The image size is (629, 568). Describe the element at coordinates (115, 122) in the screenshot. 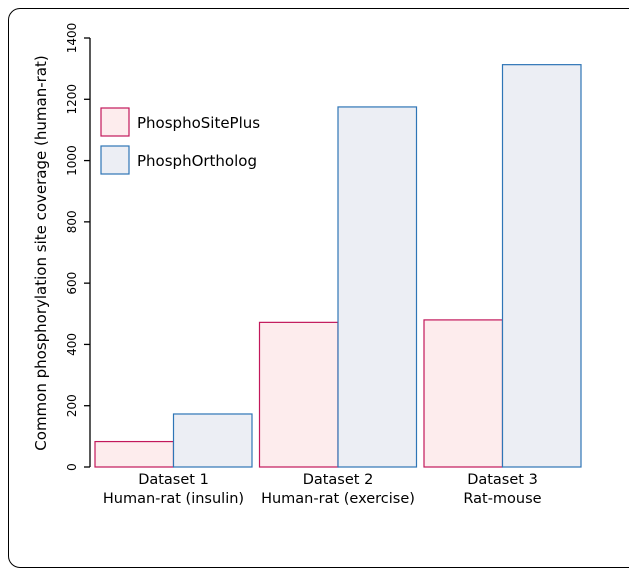

I see `legend-swatch-phosphositeplus` at that location.